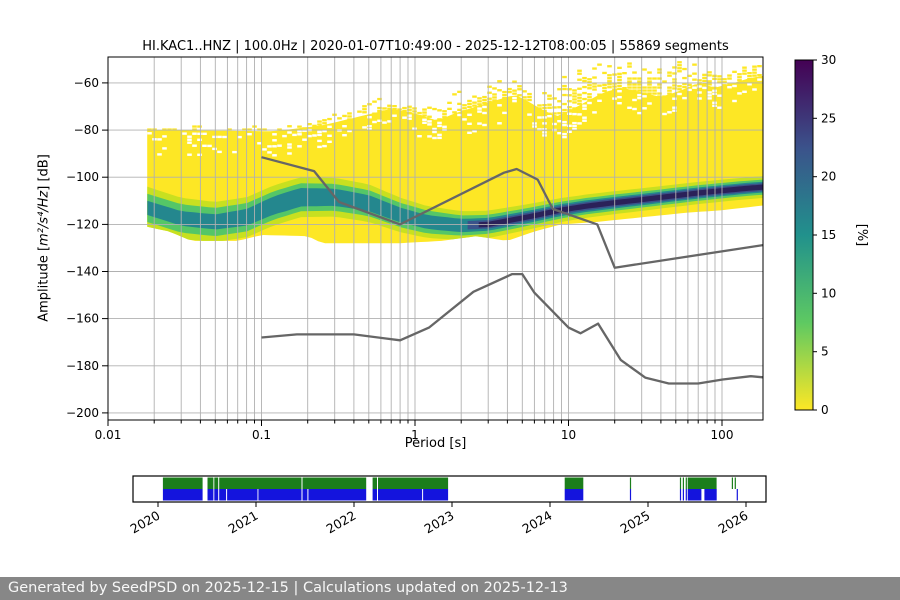 Image resolution: width=900 pixels, height=600 pixels. I want to click on y-tick-label: −180, so click(82, 366).